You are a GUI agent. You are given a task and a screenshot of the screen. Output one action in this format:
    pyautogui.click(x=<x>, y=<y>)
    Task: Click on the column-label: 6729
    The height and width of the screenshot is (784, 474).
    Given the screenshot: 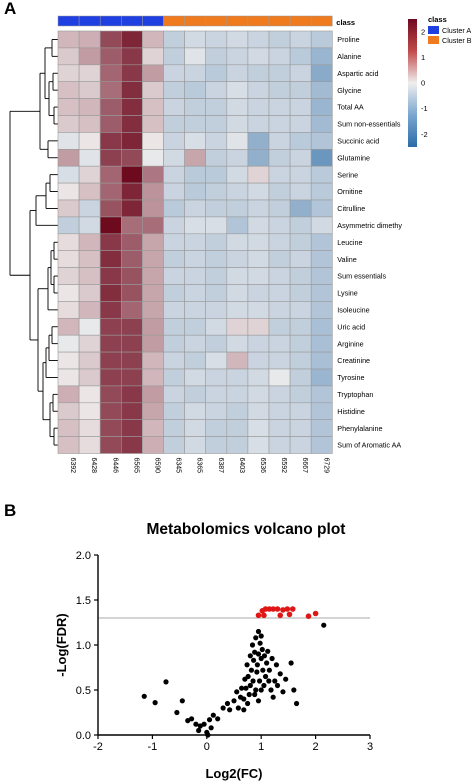 What is the action you would take?
    pyautogui.click(x=325, y=466)
    